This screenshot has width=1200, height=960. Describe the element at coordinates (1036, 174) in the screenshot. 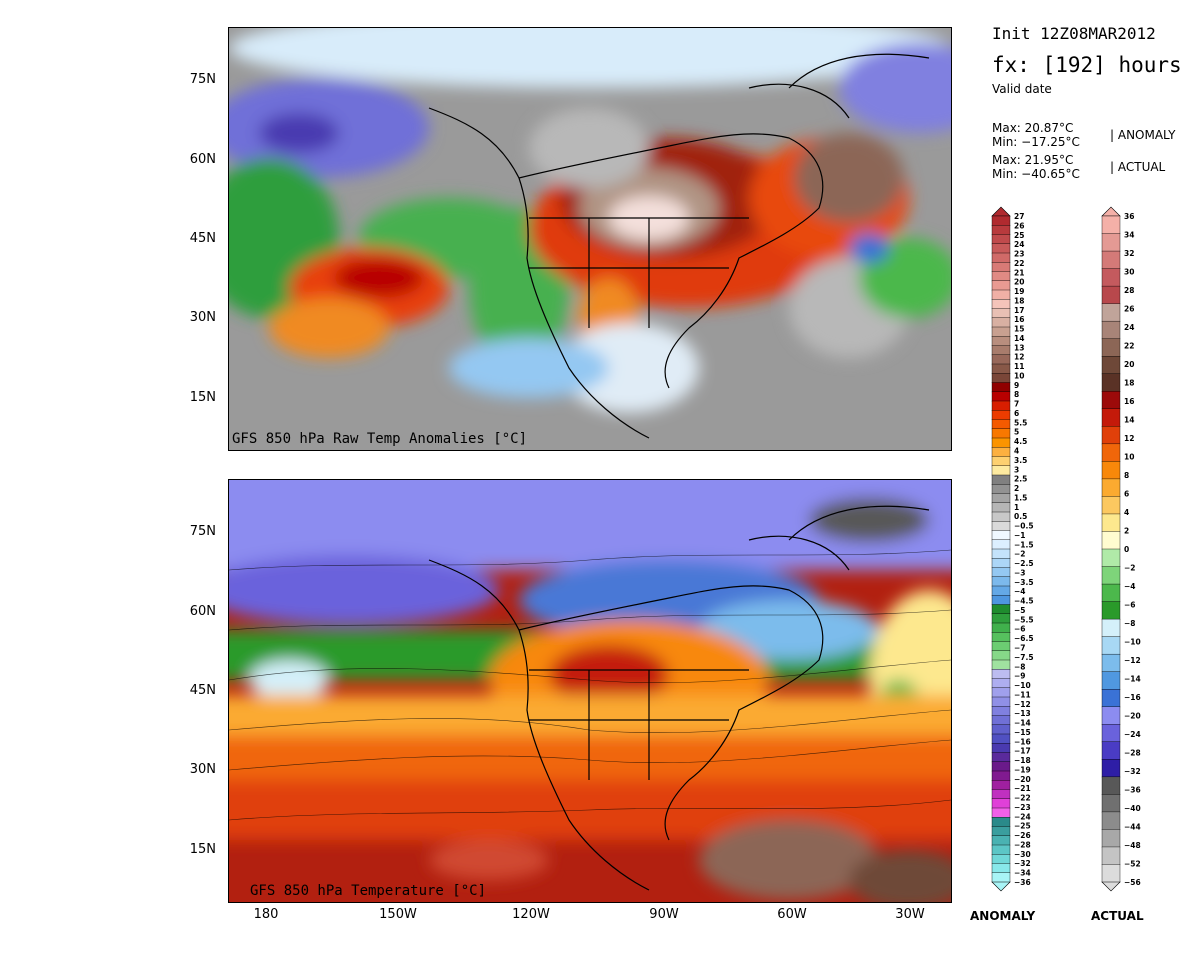

I see `actual-min: Min: −40.65°C` at that location.